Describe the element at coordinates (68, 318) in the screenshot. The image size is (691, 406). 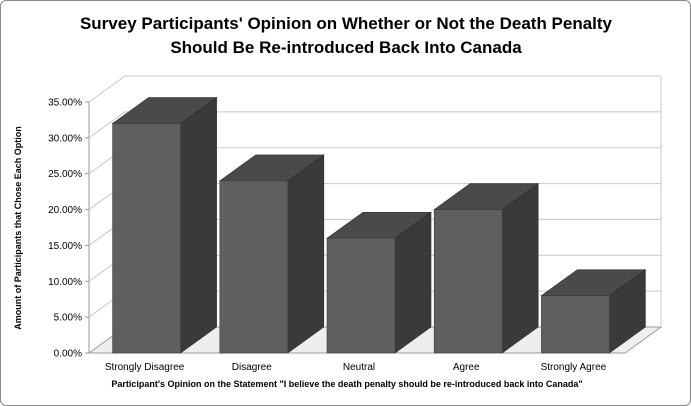
I see `y-tick-label: 5.00%` at that location.